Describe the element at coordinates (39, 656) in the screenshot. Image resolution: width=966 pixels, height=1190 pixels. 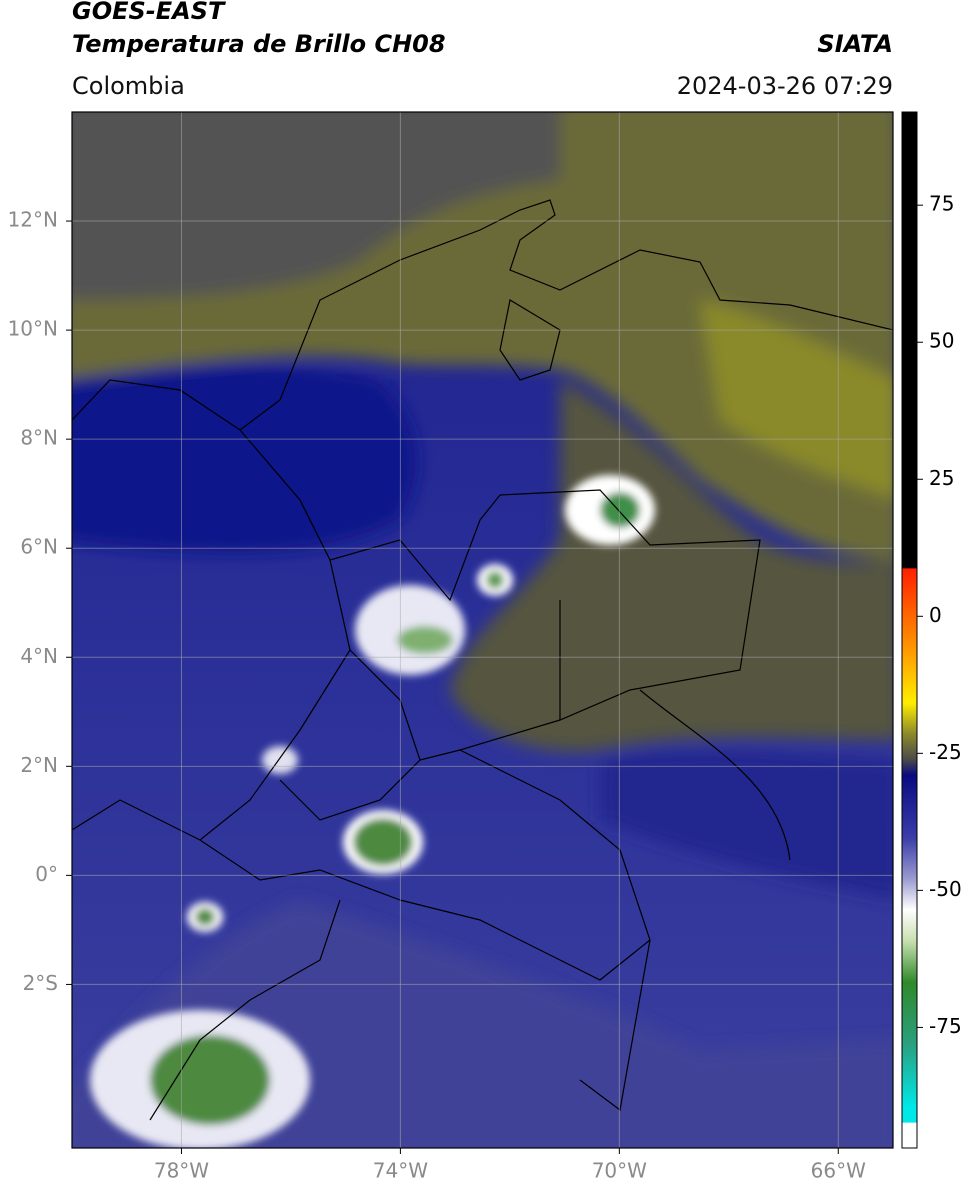
I see `y-tick-label: 4°N` at that location.